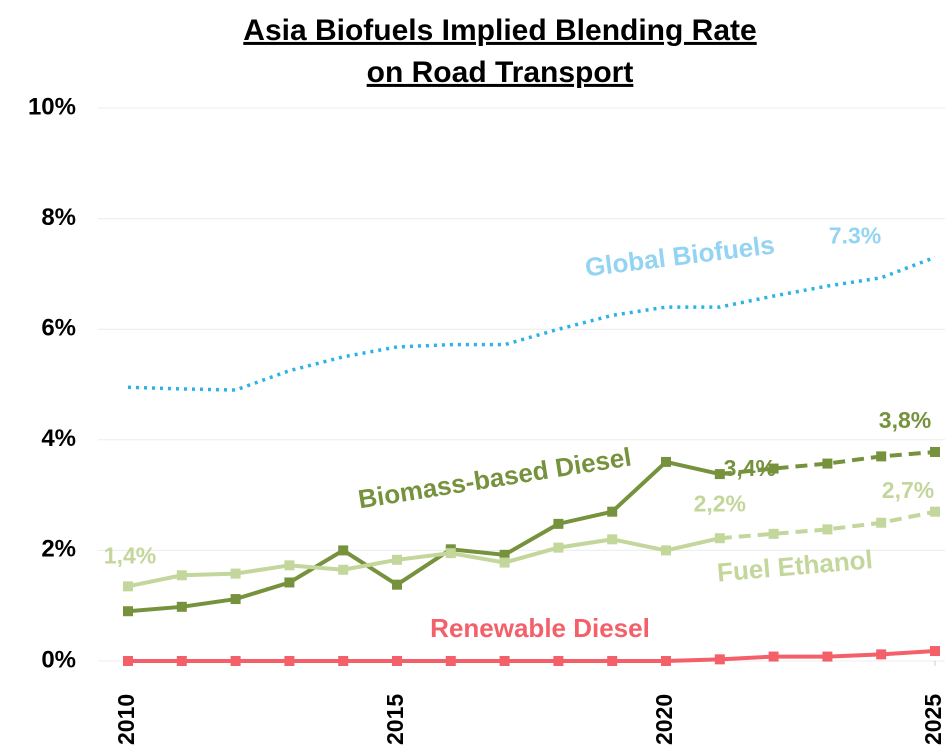 The image size is (951, 746). I want to click on y-tick-label: 8%, so click(58, 217).